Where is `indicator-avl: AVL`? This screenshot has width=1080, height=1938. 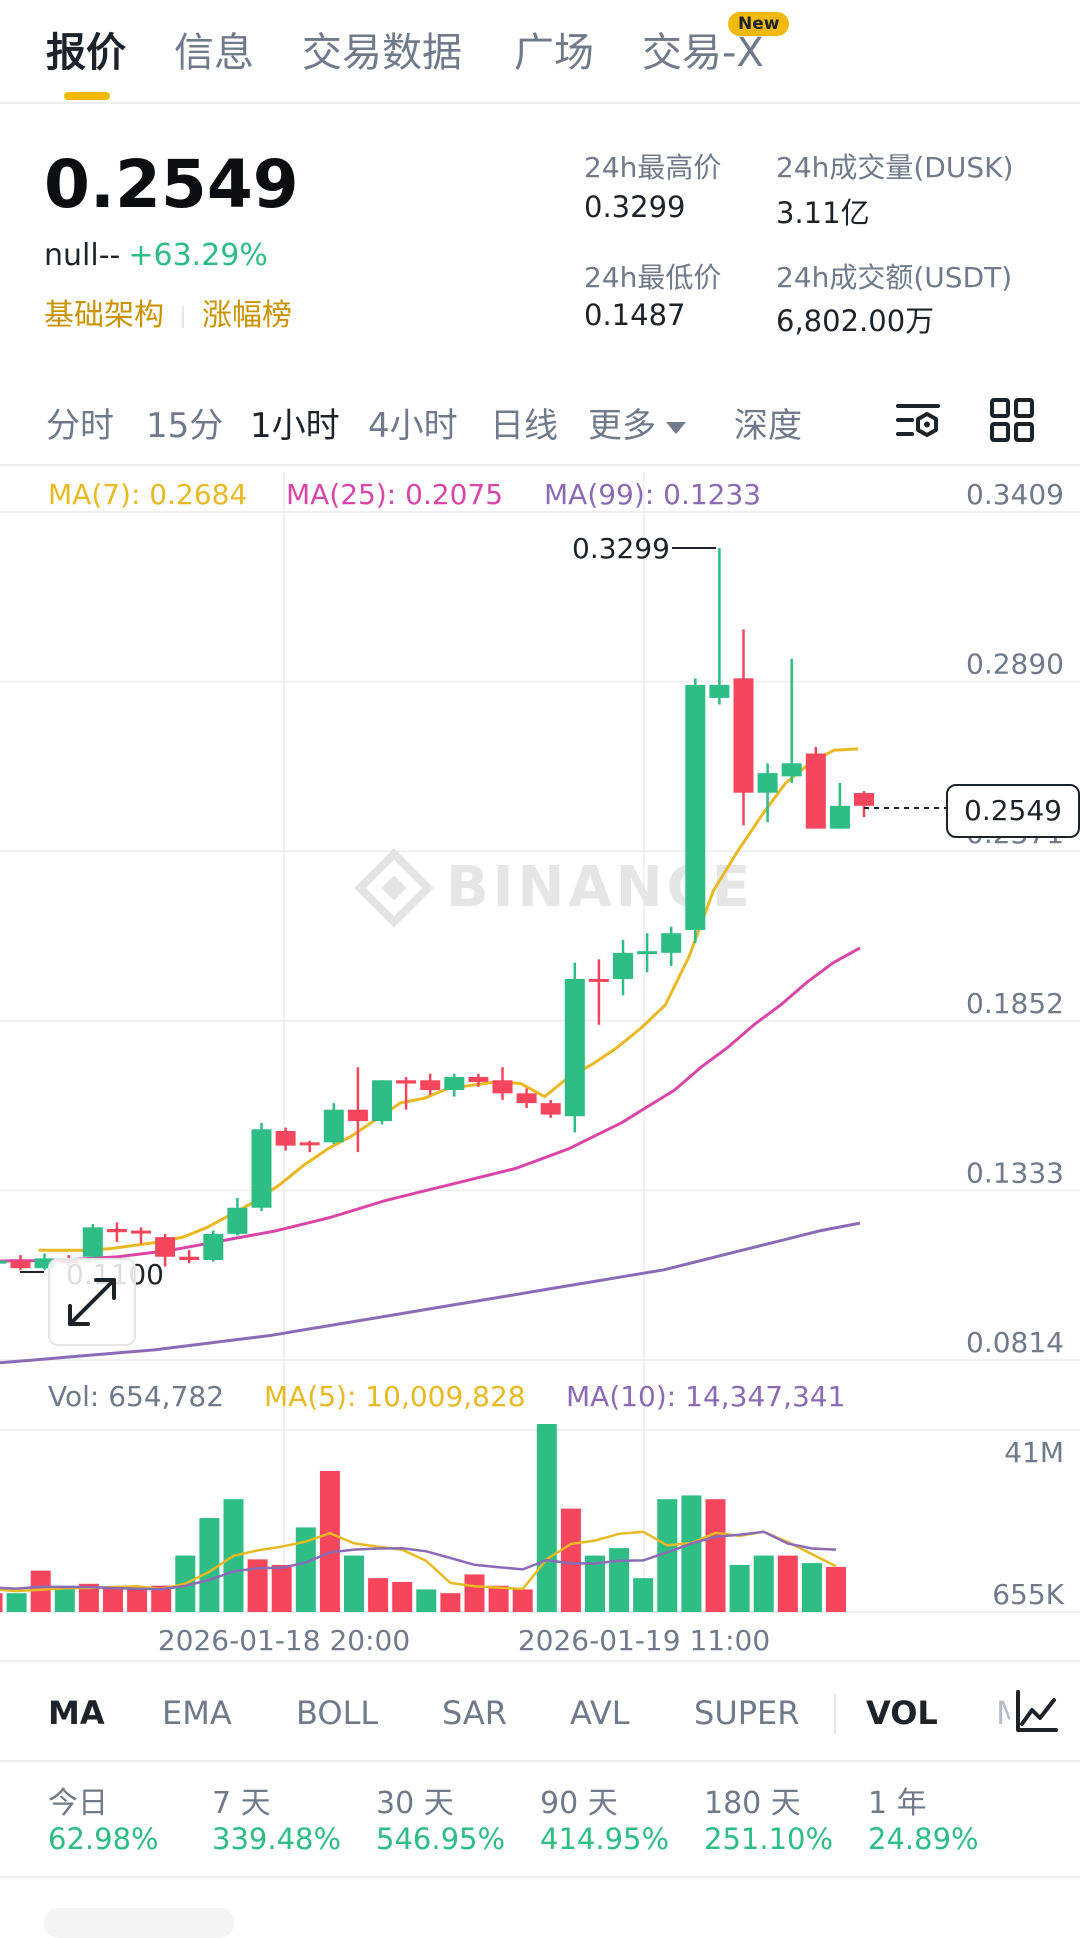
indicator-avl: AVL is located at coordinates (600, 1713).